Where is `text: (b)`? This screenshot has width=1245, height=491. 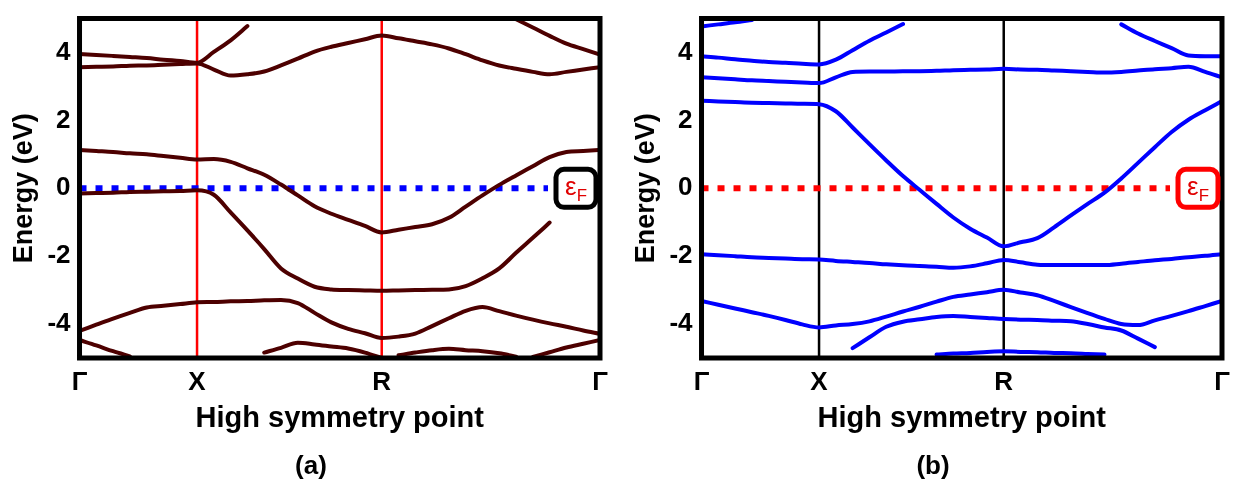 text: (b) is located at coordinates (933, 465).